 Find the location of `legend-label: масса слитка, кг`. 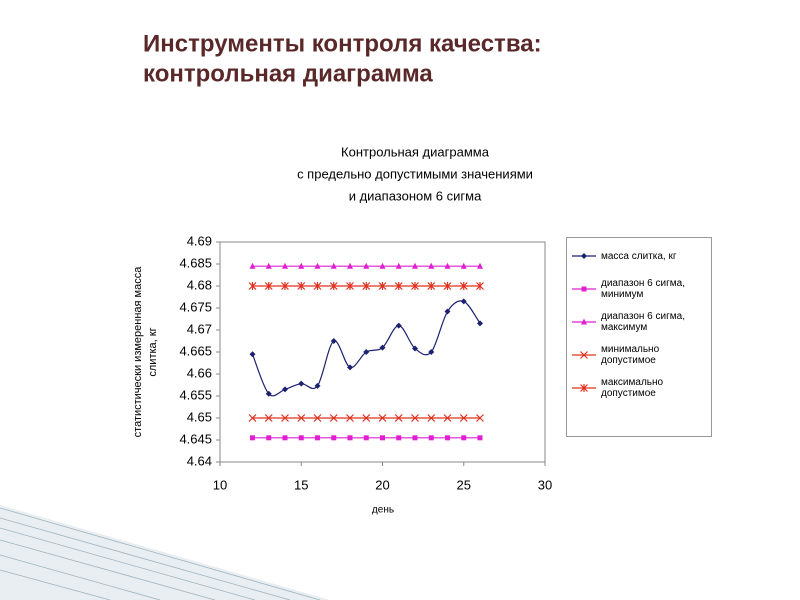

legend-label: масса слитка, кг is located at coordinates (639, 256).